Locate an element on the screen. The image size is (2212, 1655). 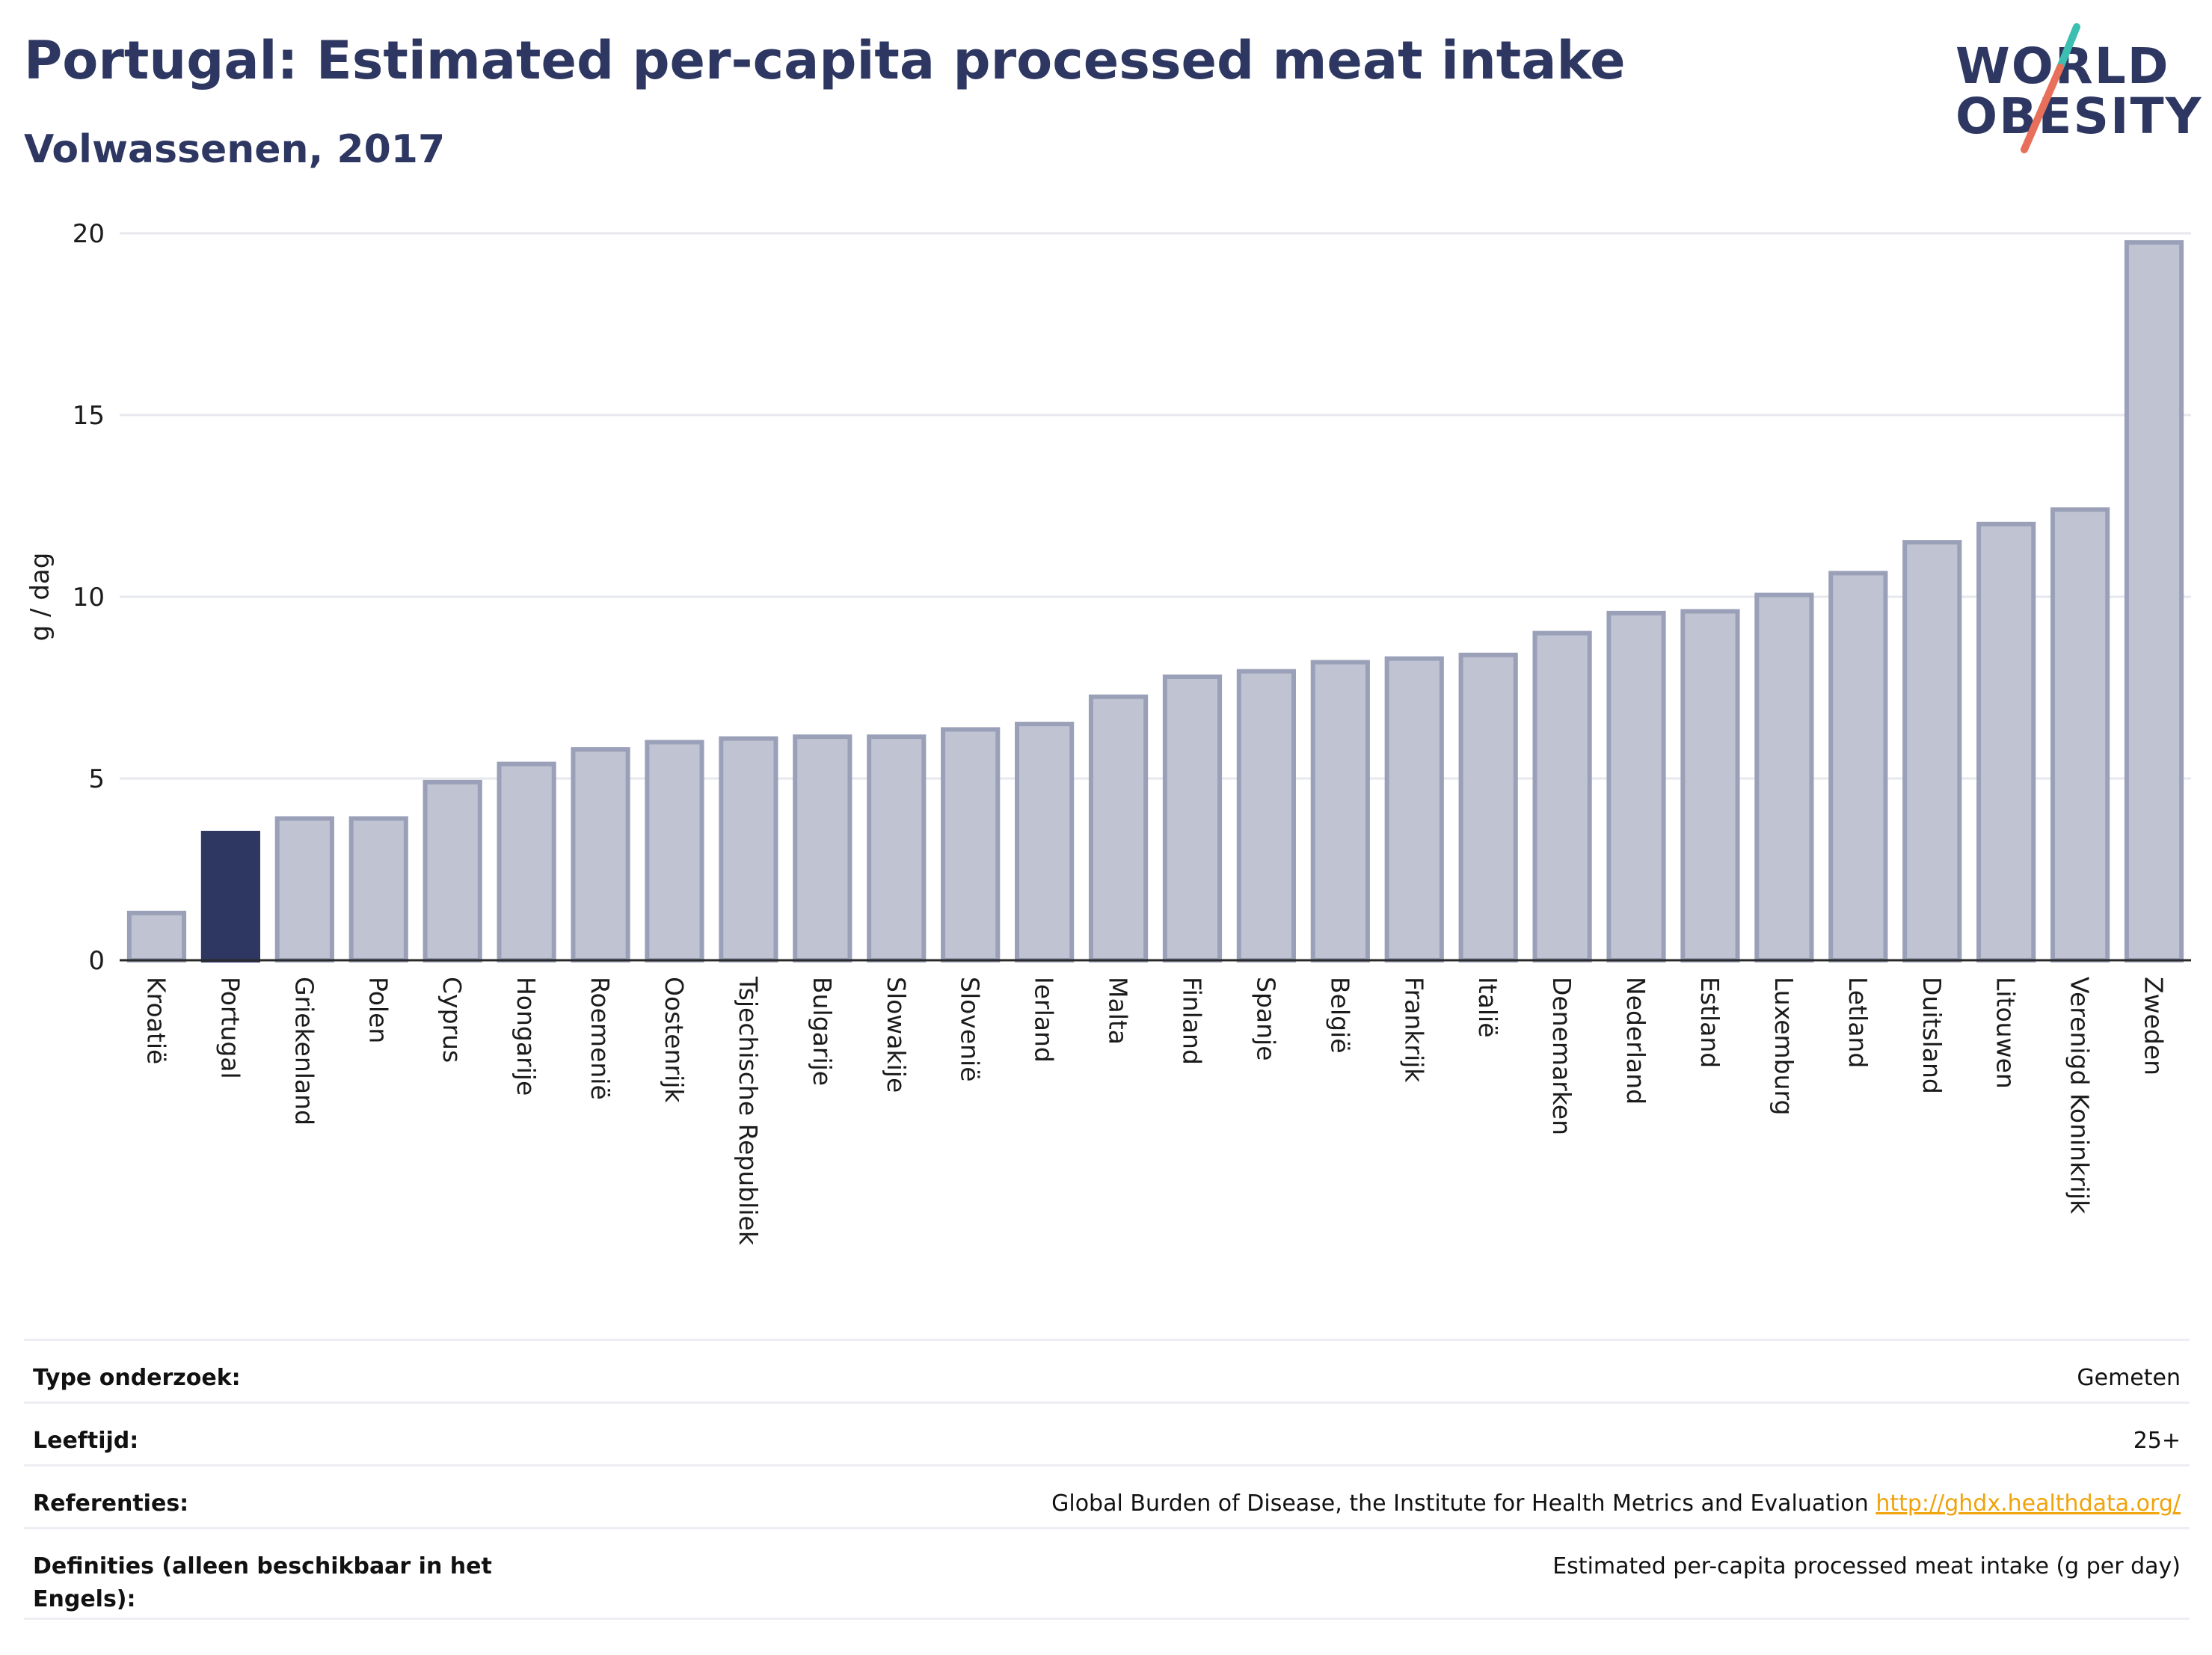
x-tick-label: Roemenië is located at coordinates (600, 1038).